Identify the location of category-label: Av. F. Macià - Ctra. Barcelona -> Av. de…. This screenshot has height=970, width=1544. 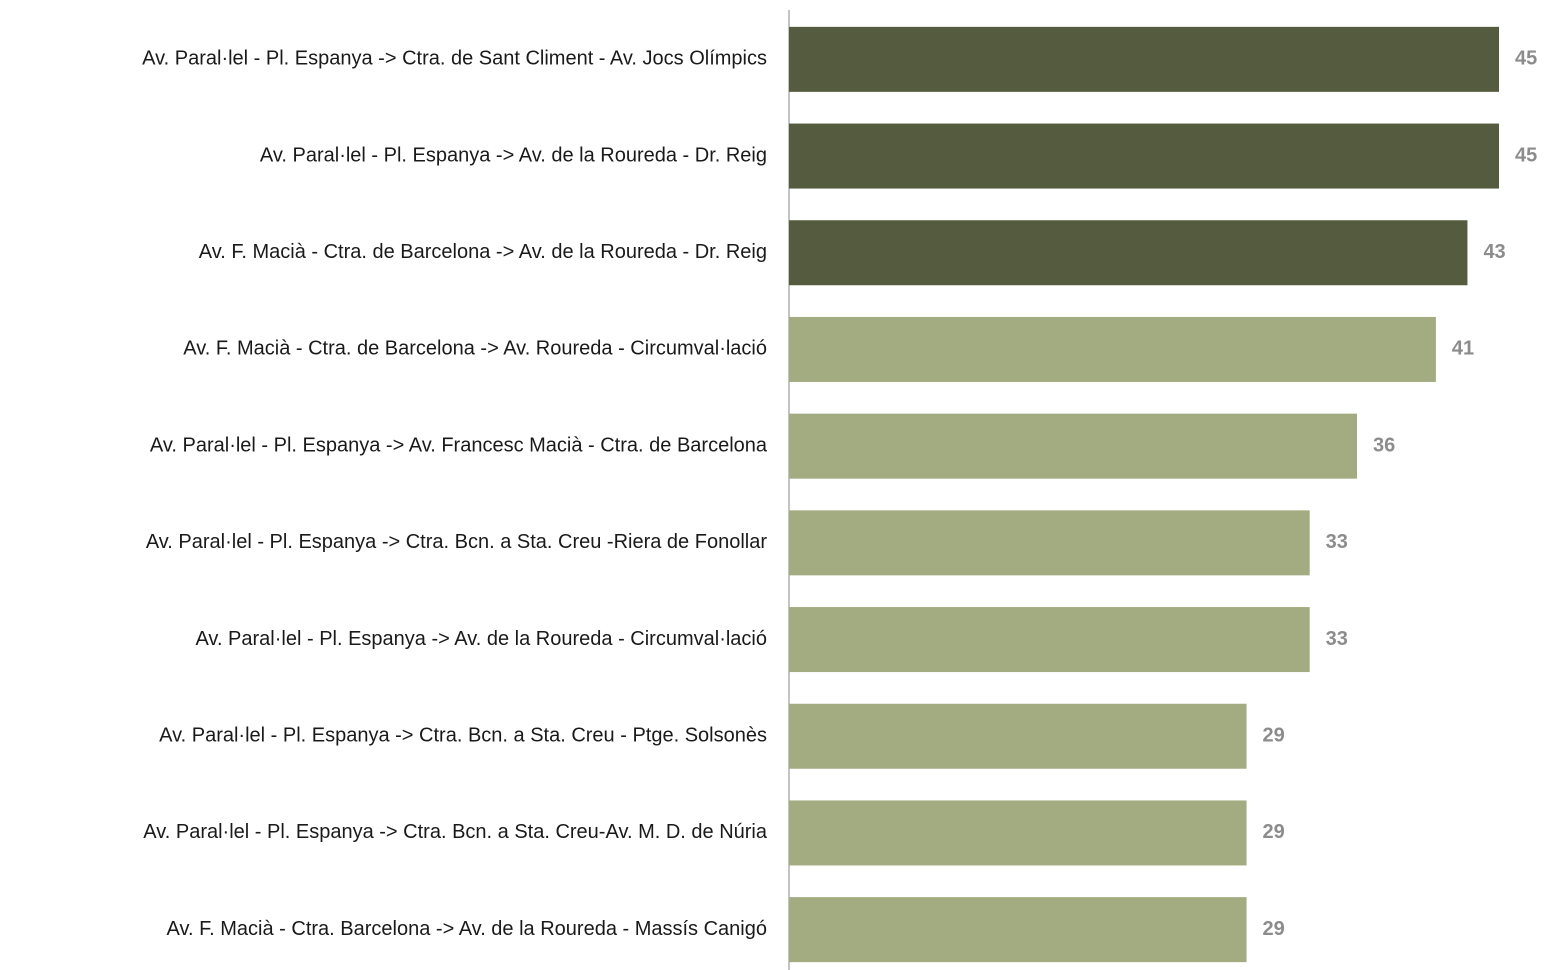
(467, 929).